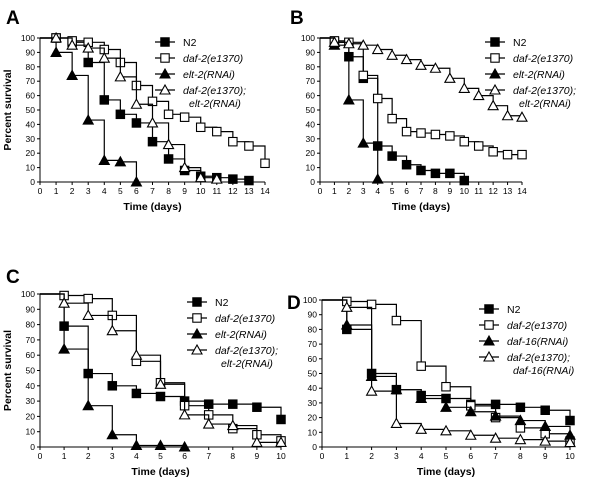 This screenshot has height=488, width=590. What do you see at coordinates (200, 96) in the screenshot?
I see `legend-item: daf-2(e1370);elt-2(RNAi)` at bounding box center [200, 96].